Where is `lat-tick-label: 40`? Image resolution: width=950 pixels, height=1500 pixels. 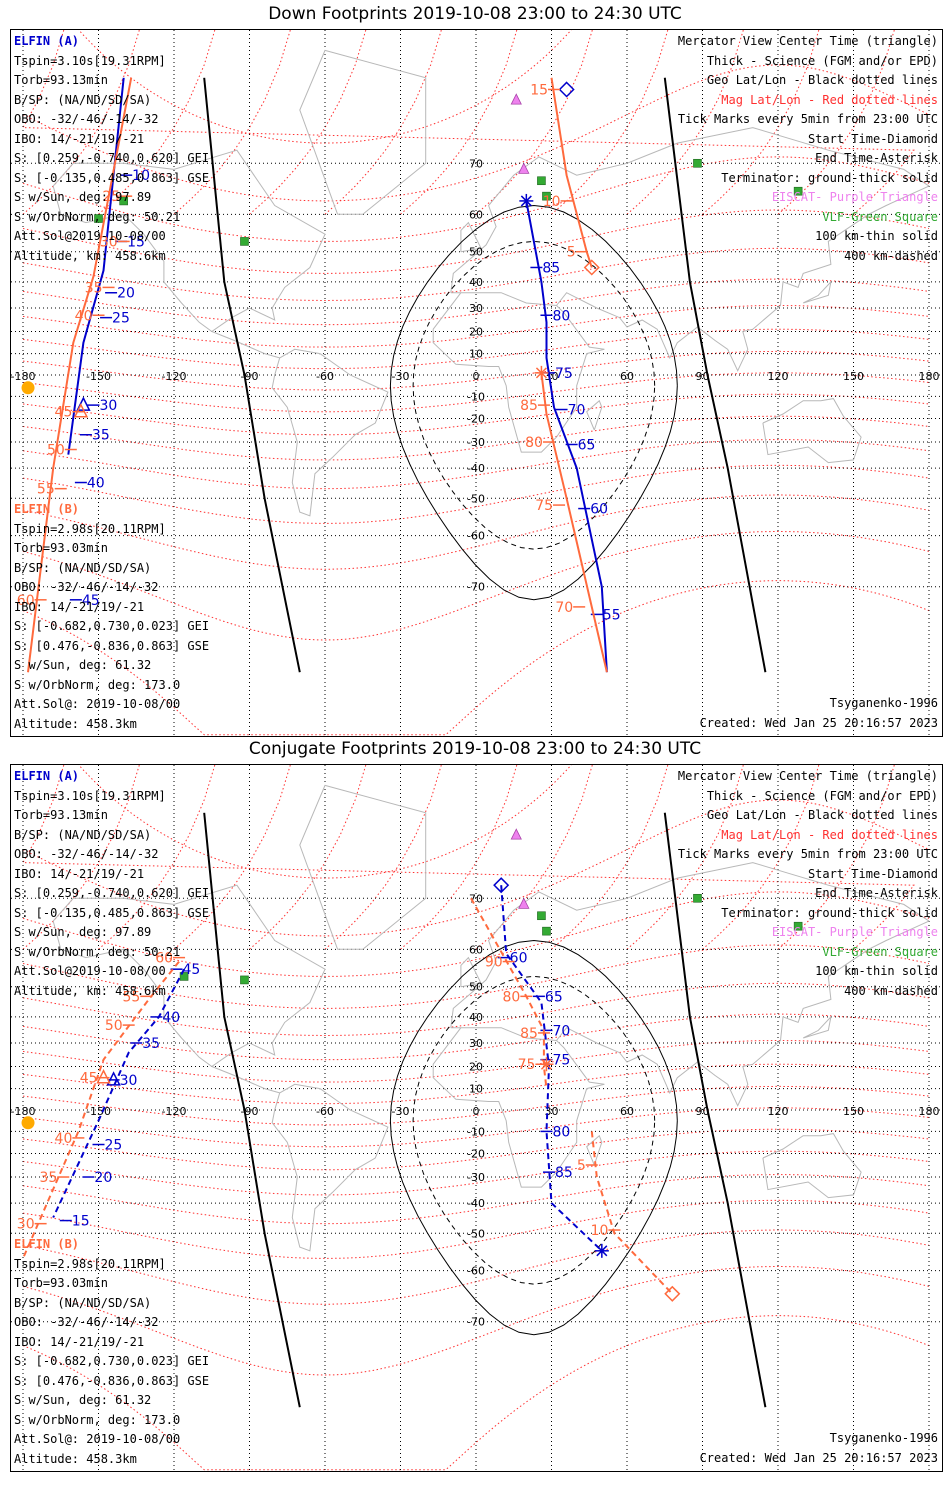 lat-tick-label: 40 is located at coordinates (476, 282).